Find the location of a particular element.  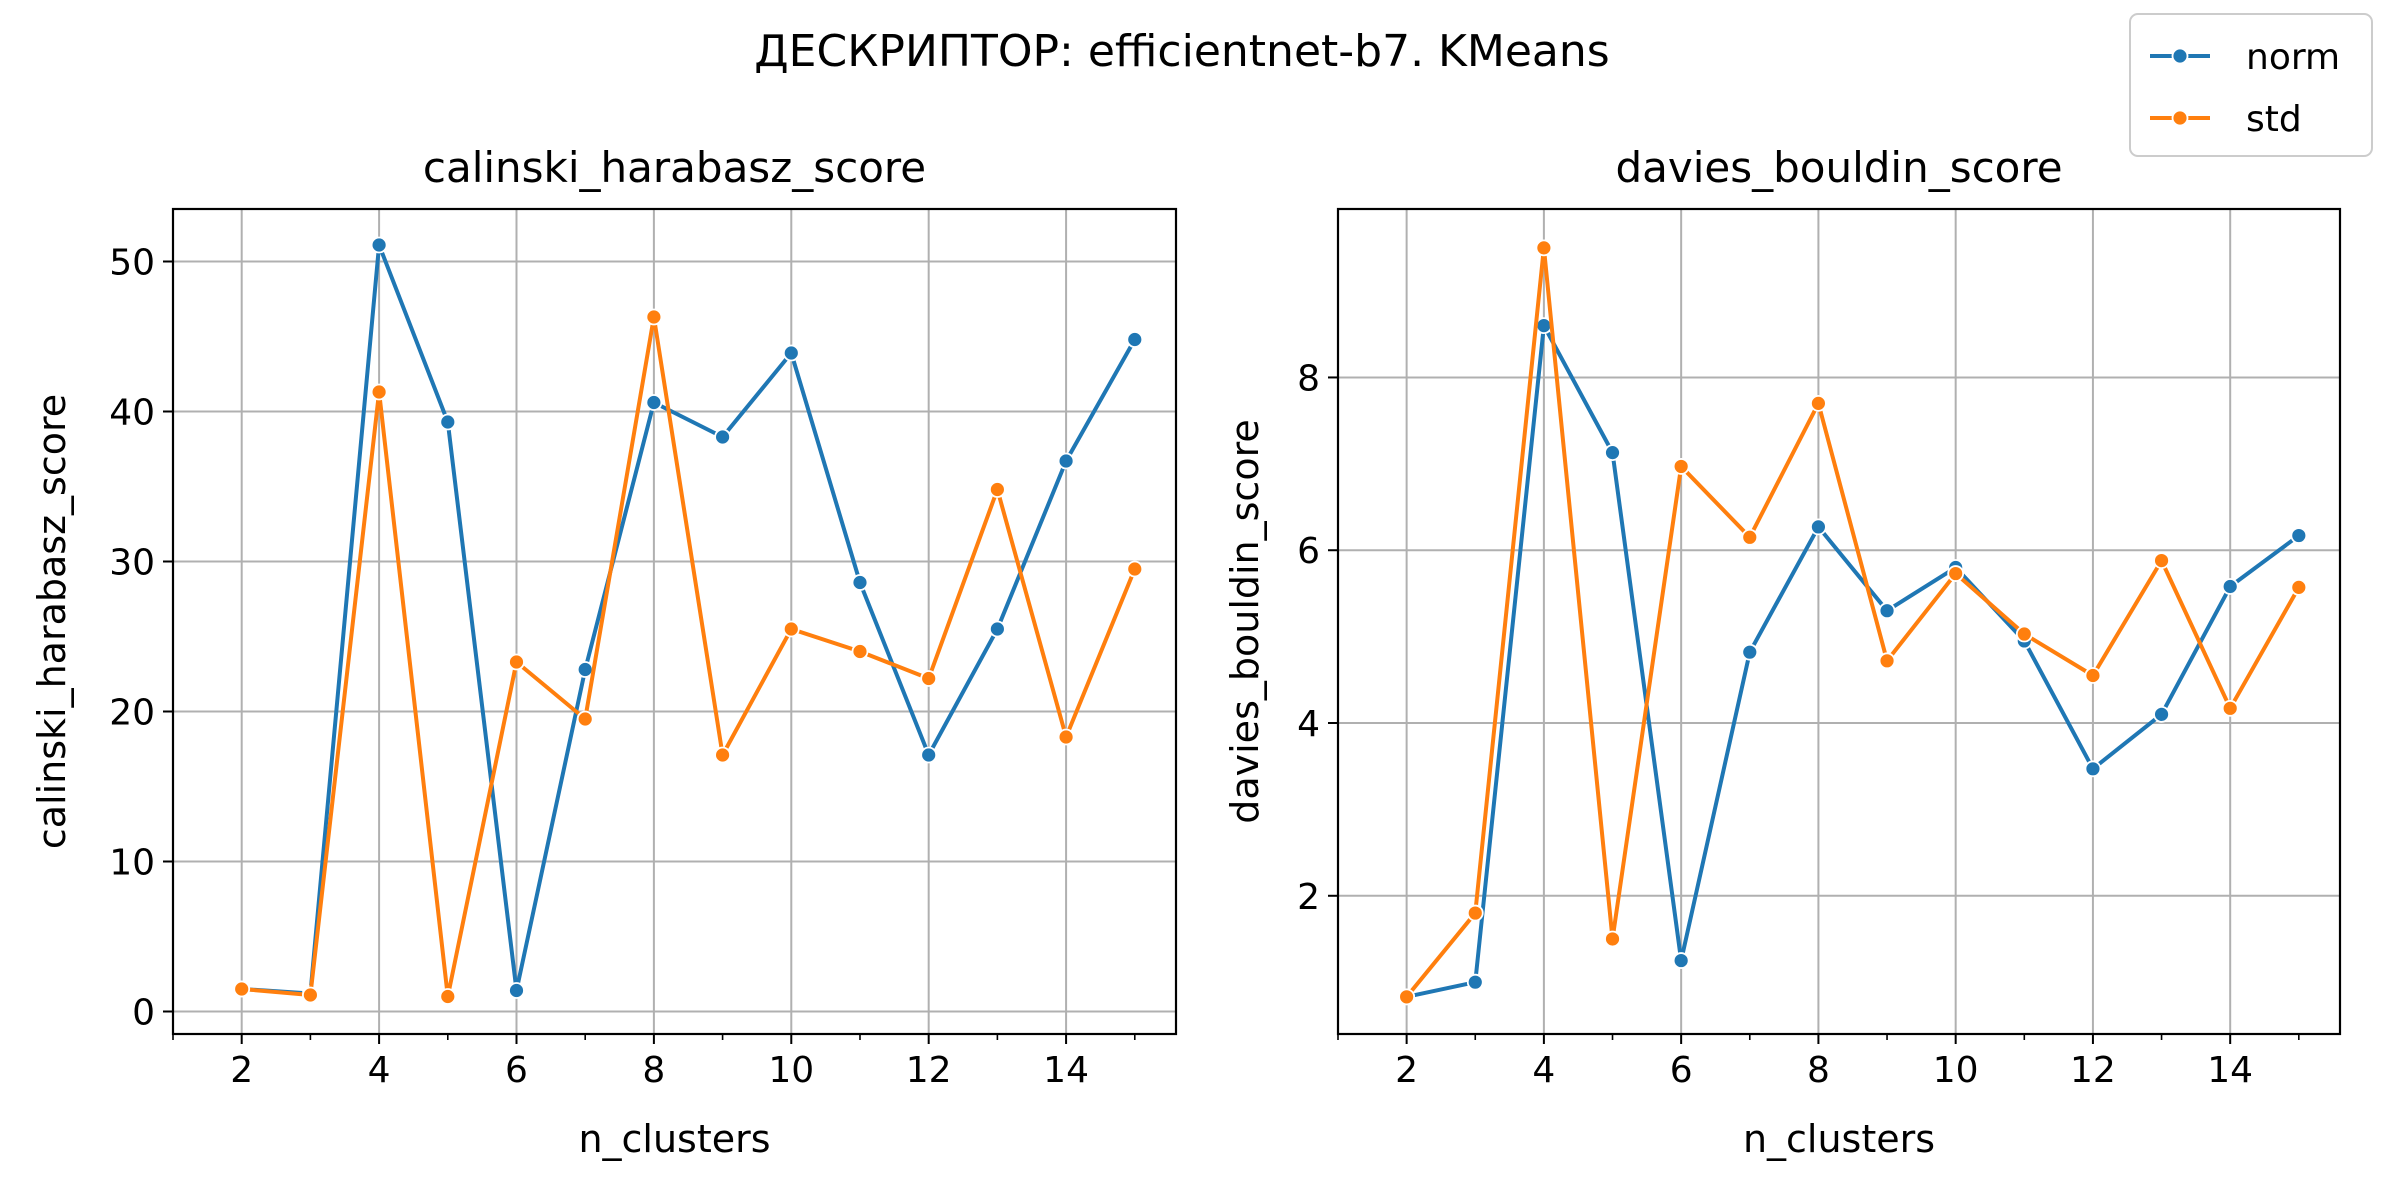

legend-box is located at coordinates (2251, 85).